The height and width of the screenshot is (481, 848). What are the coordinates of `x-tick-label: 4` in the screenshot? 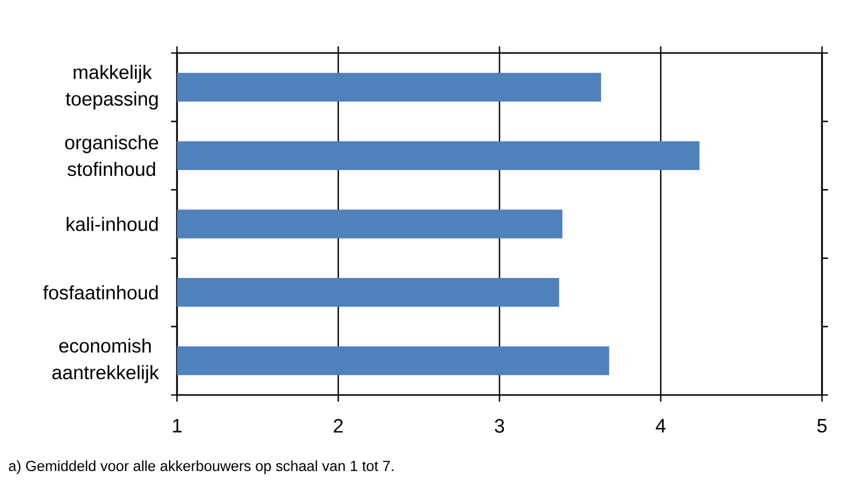 It's located at (661, 425).